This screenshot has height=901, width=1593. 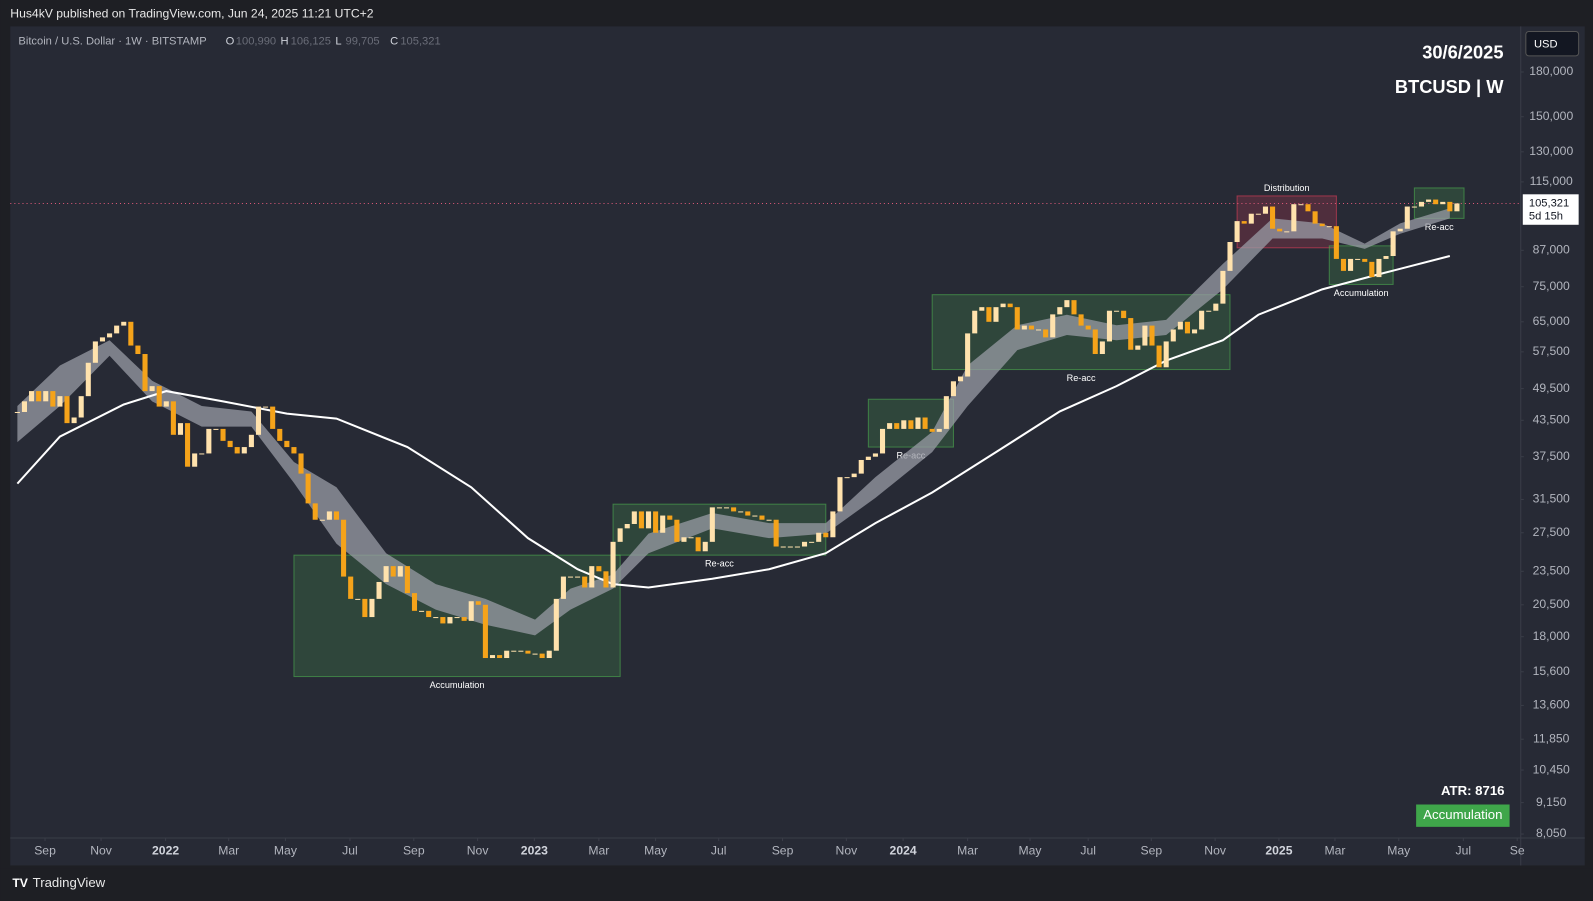 What do you see at coordinates (350, 850) in the screenshot?
I see `x-tick-label: Jul` at bounding box center [350, 850].